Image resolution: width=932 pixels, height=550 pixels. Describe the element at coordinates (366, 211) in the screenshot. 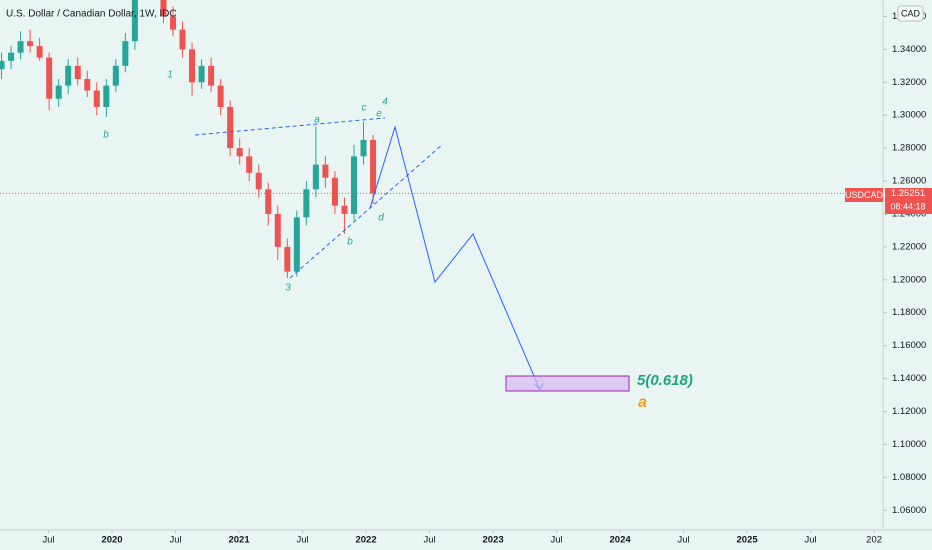

I see `trend-line-lower` at that location.